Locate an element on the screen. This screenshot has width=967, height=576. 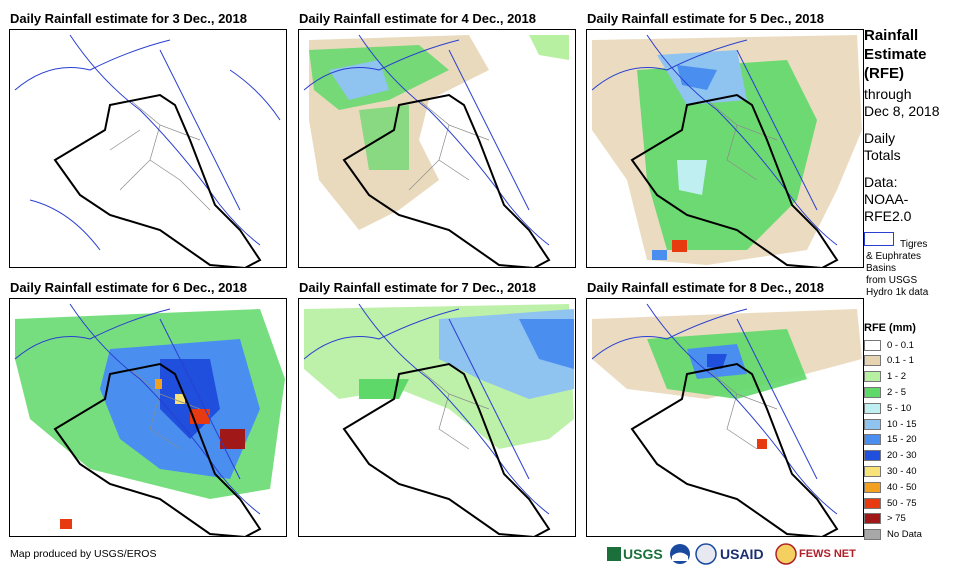
legend-item: 1 - 2 is located at coordinates (885, 377).